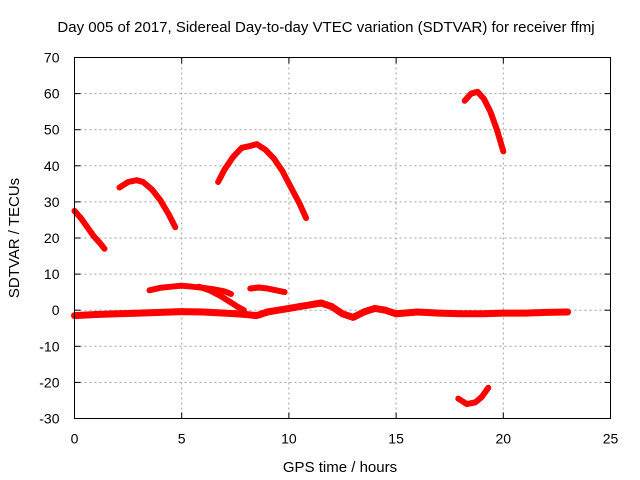 The height and width of the screenshot is (480, 640). Describe the element at coordinates (289, 439) in the screenshot. I see `x-tick-label: 10` at that location.